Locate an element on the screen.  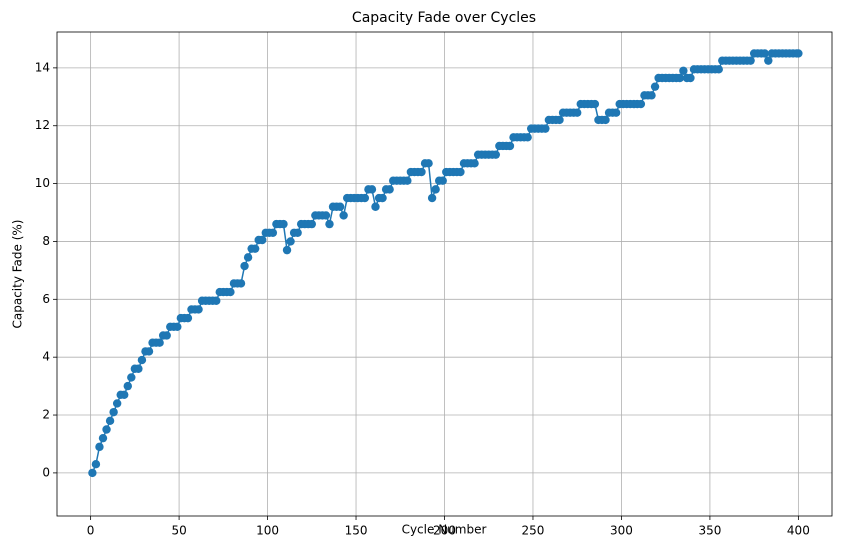
chart-title: Capacity Fade over Cycles is located at coordinates (444, 18).